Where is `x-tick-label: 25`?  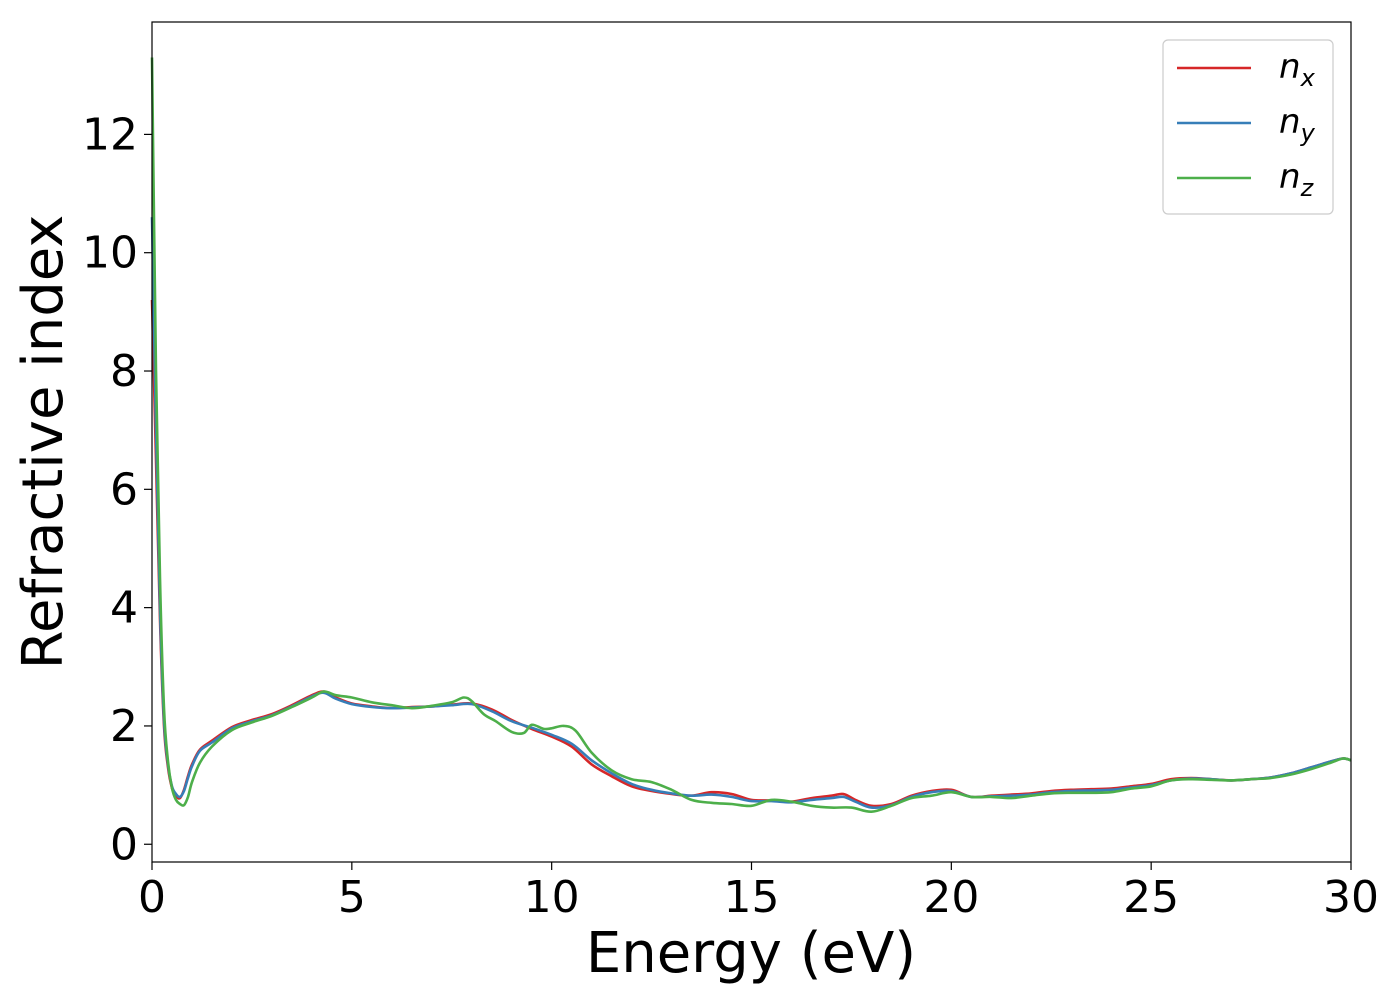 x-tick-label: 25 is located at coordinates (1151, 897).